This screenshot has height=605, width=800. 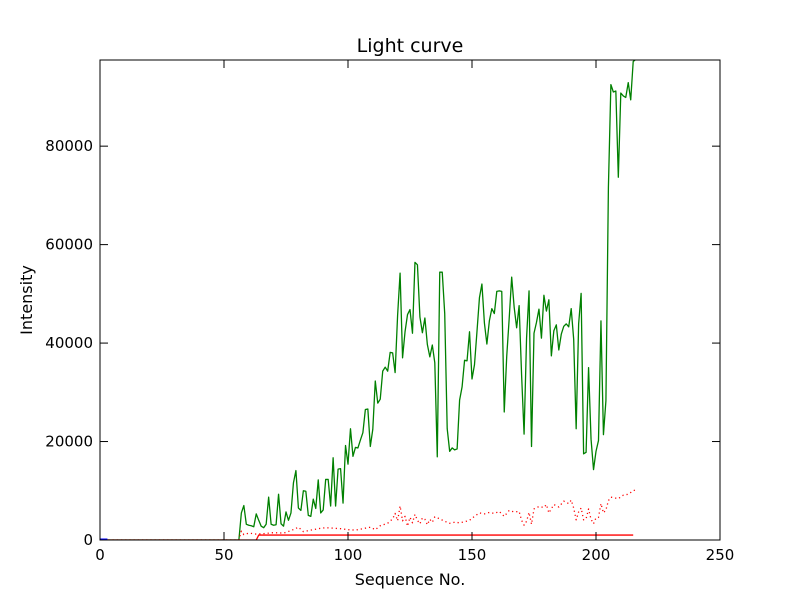 I want to click on x-tick-label: 150, so click(x=472, y=555).